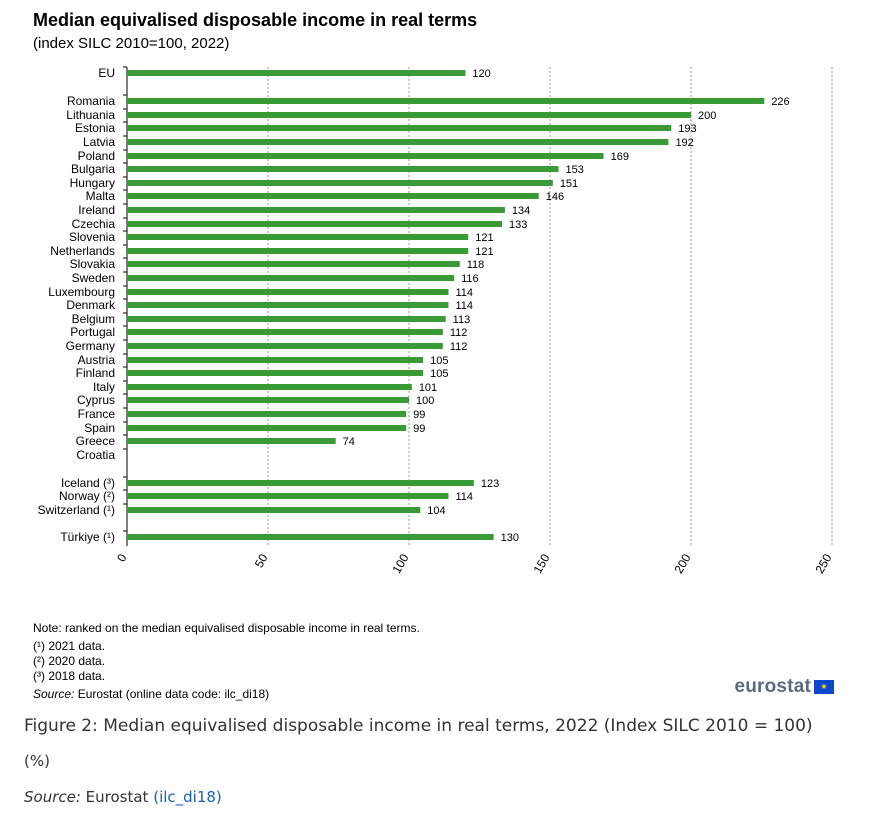  Describe the element at coordinates (52, 797) in the screenshot. I see `figure-source-label: Source:` at that location.